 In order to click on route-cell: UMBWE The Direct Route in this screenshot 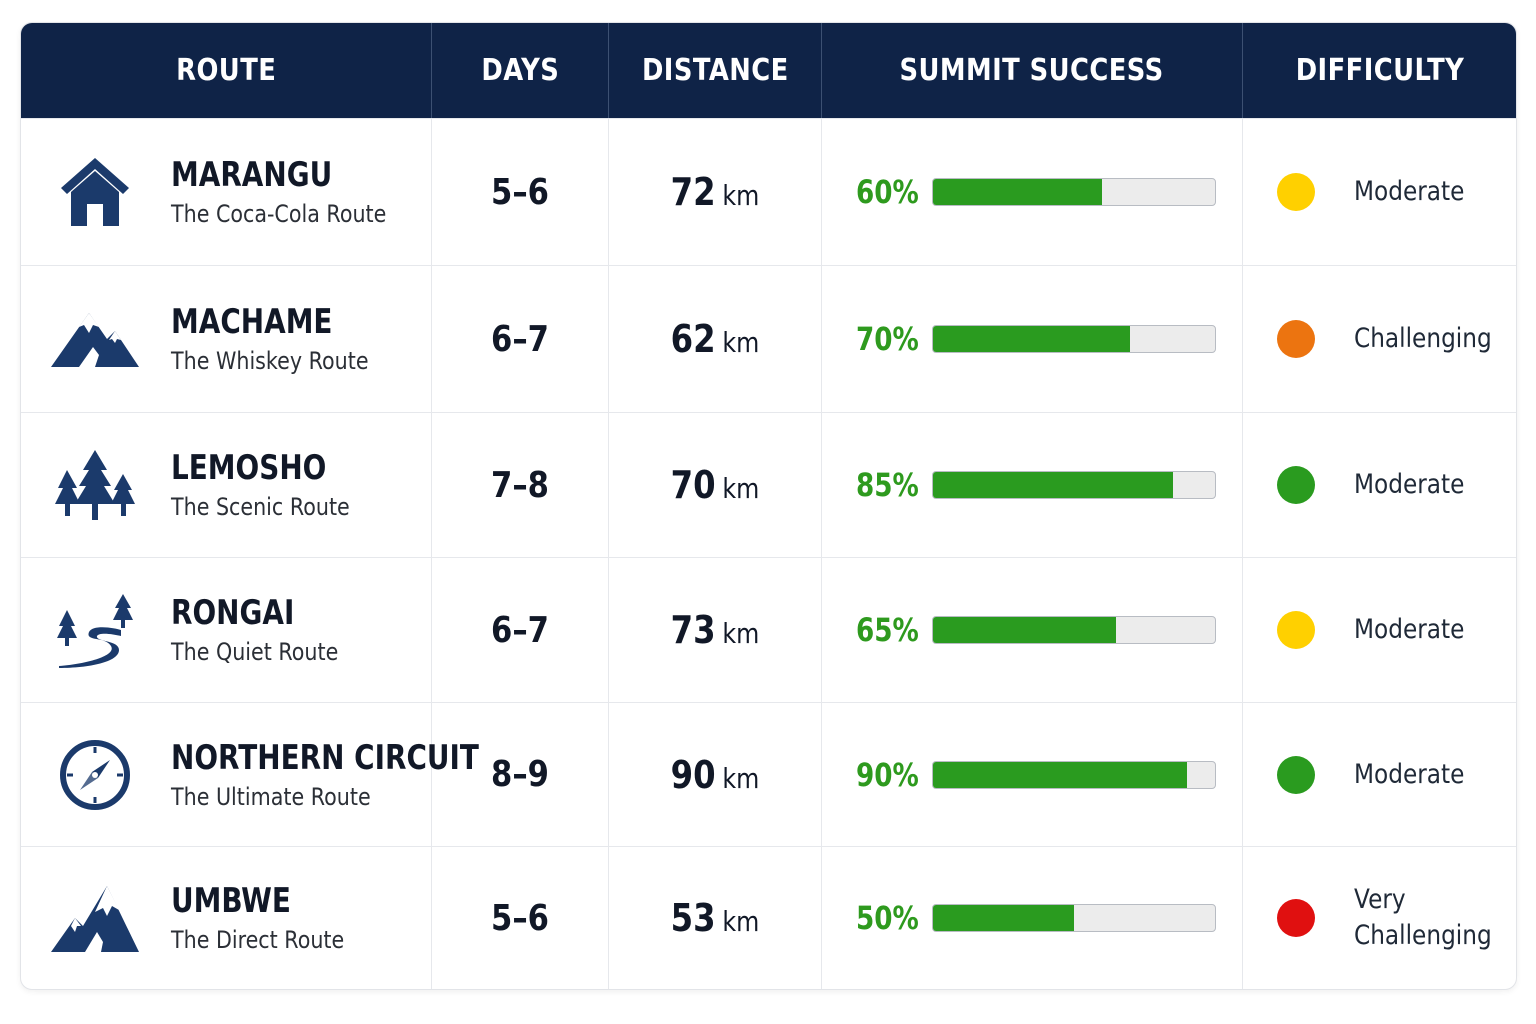, I will do `click(226, 918)`.